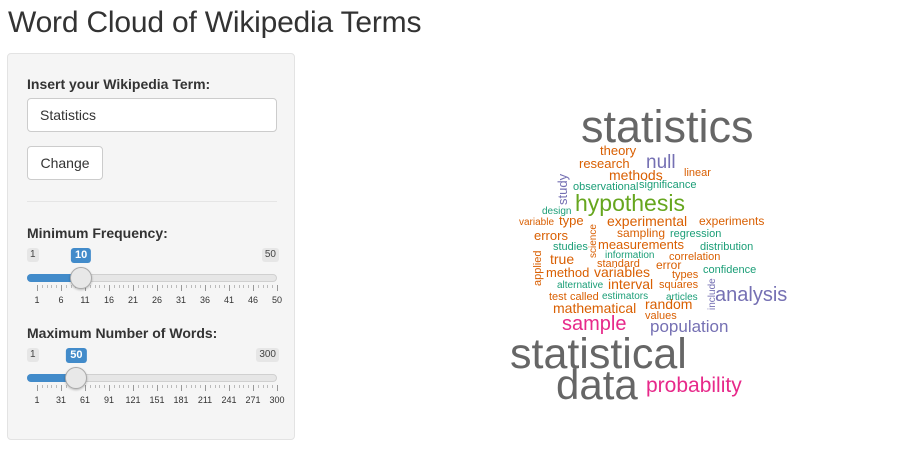 Image resolution: width=905 pixels, height=474 pixels. I want to click on cloud-word: random, so click(668, 304).